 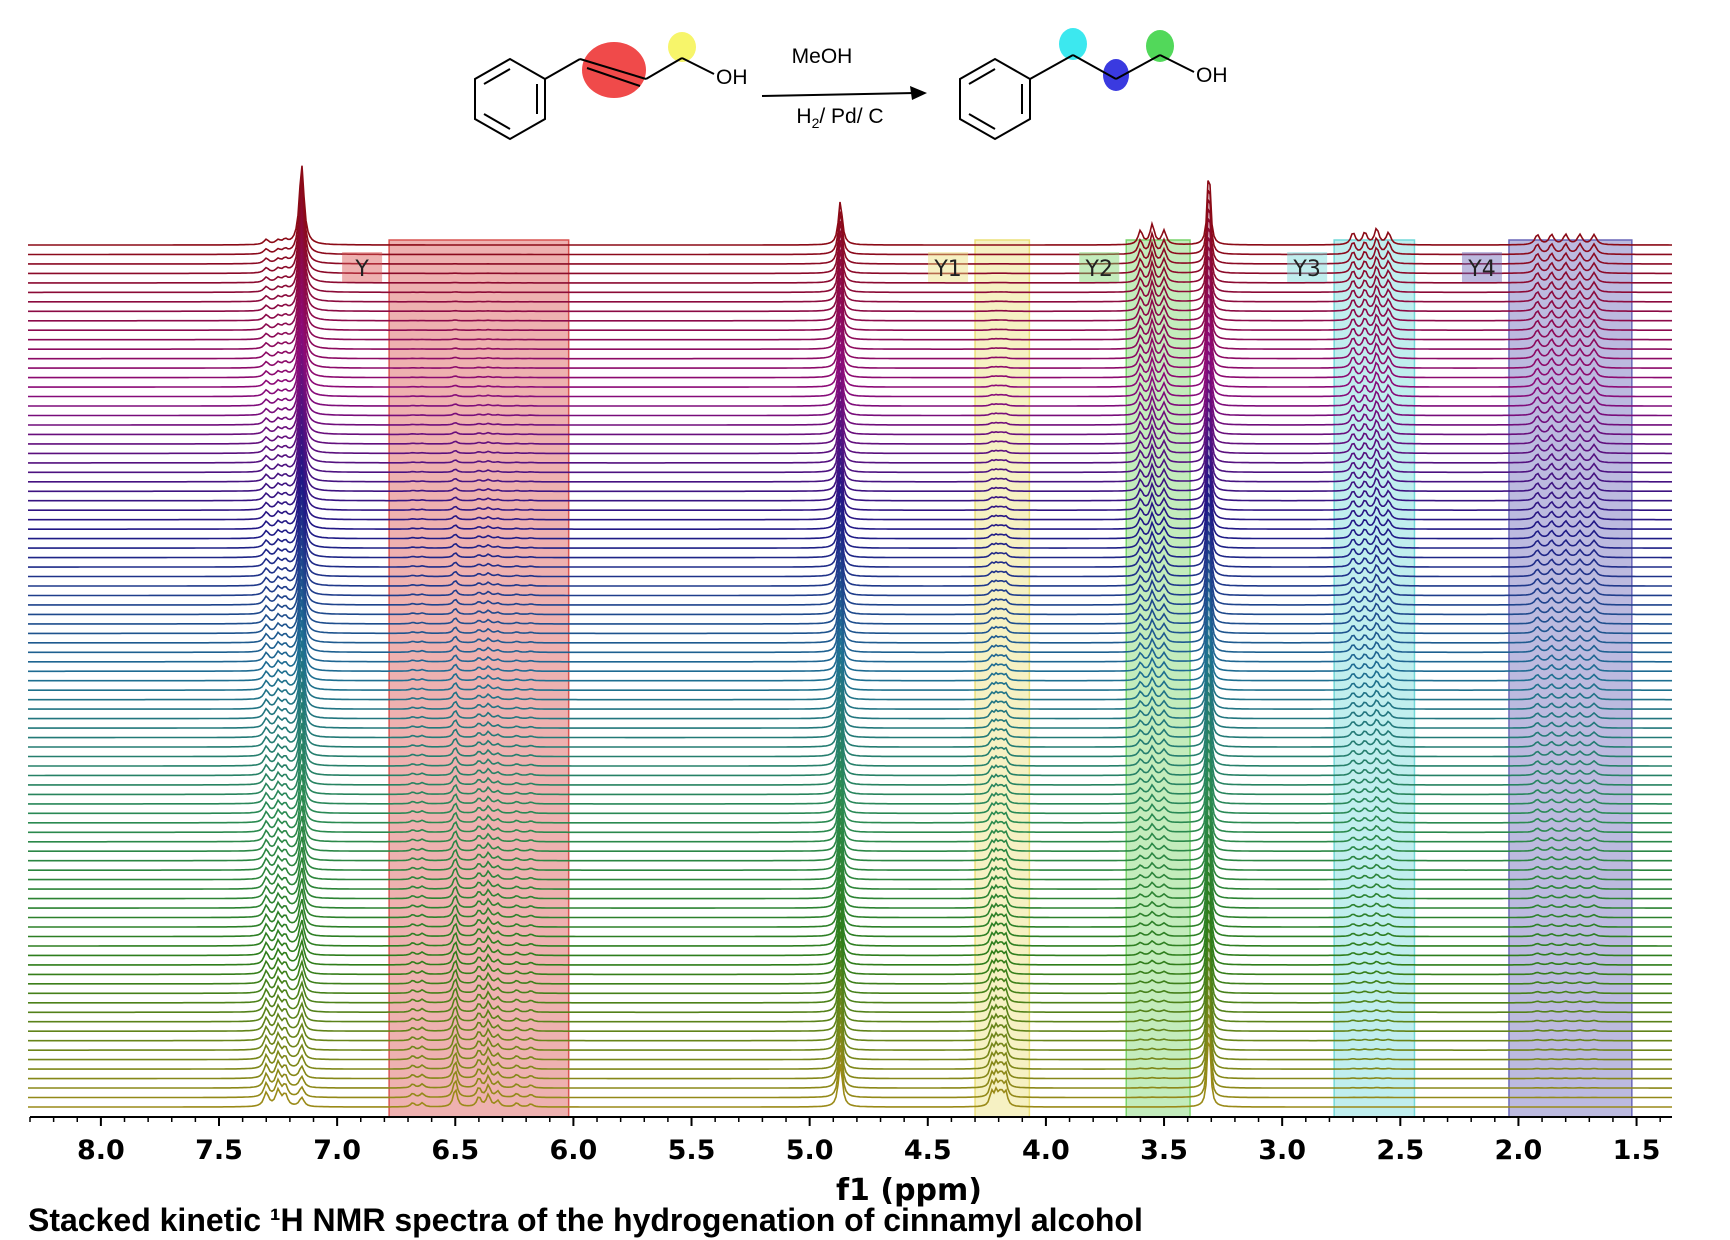 I want to click on product-structure, so click(x=1077, y=97).